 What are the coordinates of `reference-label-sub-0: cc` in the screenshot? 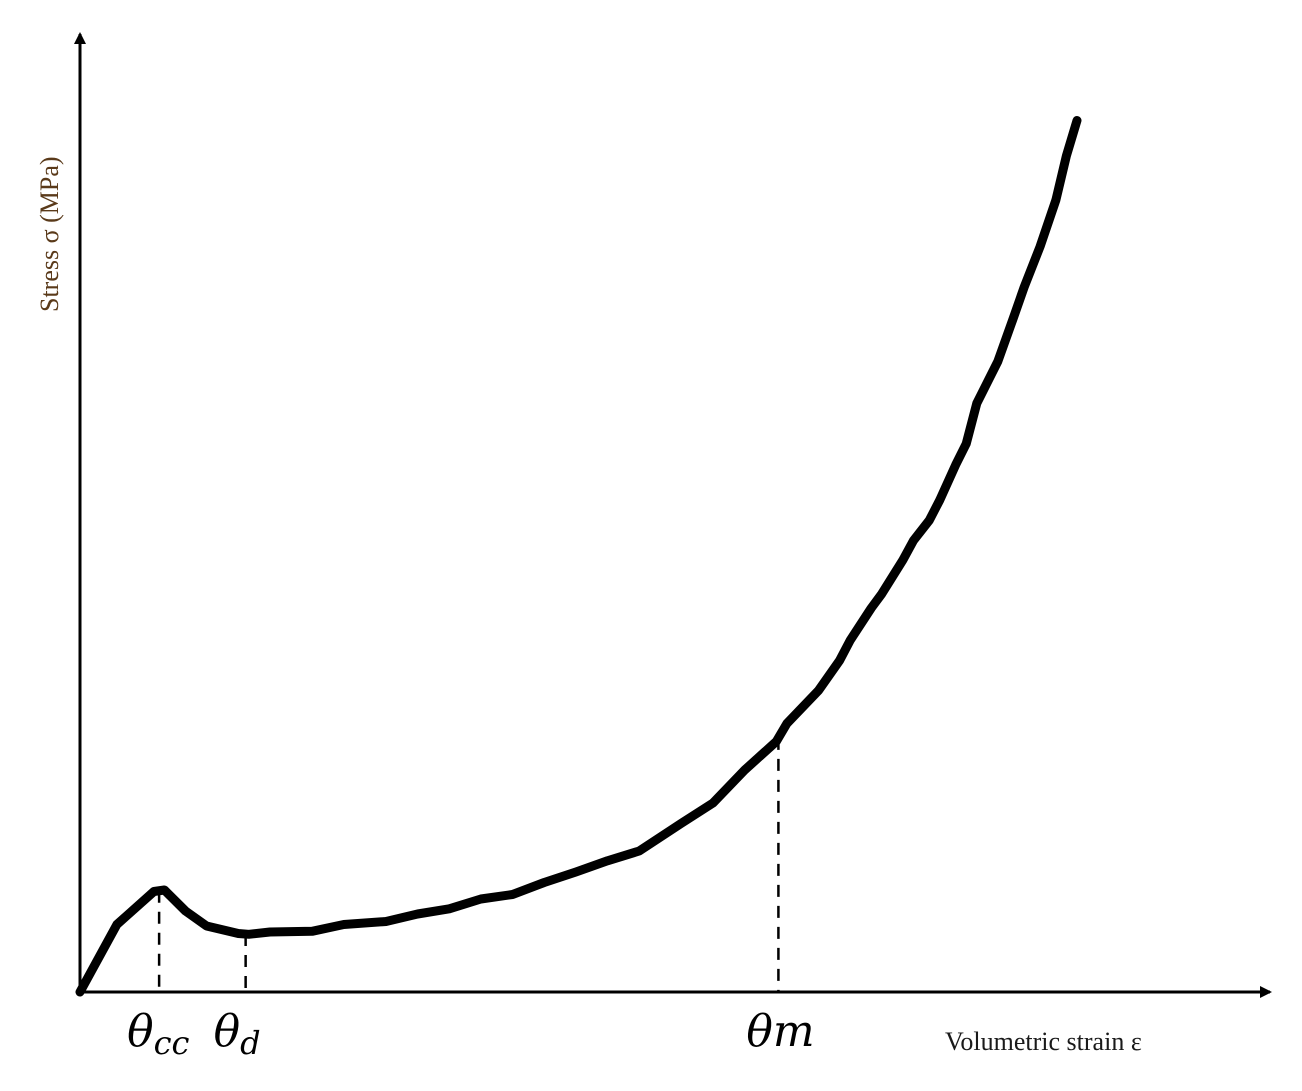 It's located at (172, 1043).